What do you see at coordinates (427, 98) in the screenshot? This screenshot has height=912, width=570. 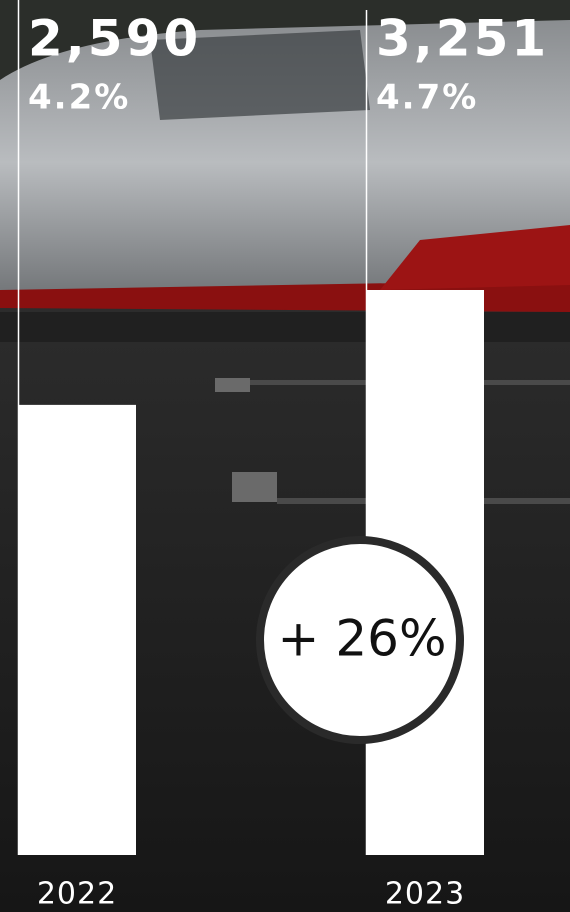 I see `share-label: 4.7%` at bounding box center [427, 98].